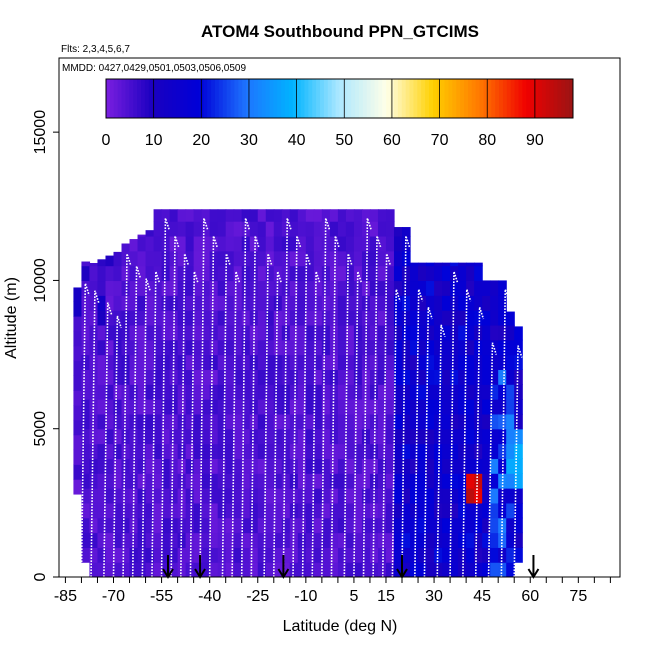 The image size is (650, 650). Describe the element at coordinates (106, 140) in the screenshot. I see `colorbar-tick-label: 0` at that location.